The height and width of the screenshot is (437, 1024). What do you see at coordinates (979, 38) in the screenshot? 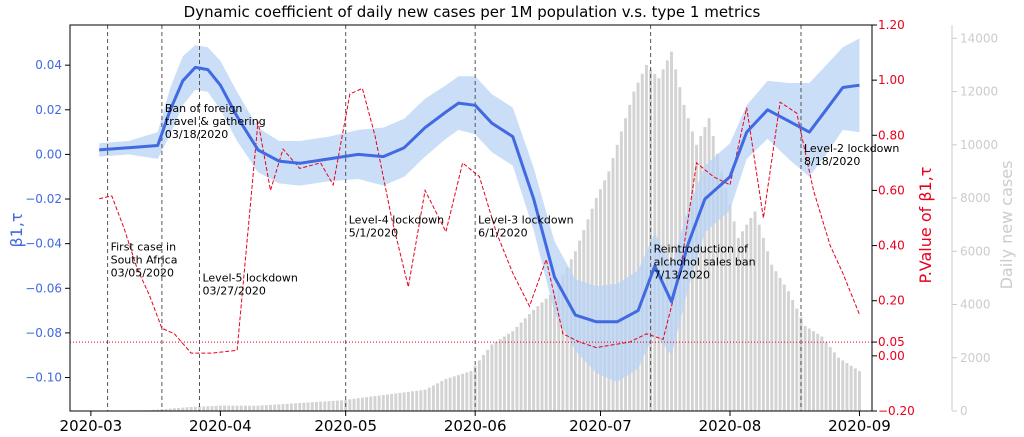
I see `right2-tick-label: 14000` at bounding box center [979, 38].